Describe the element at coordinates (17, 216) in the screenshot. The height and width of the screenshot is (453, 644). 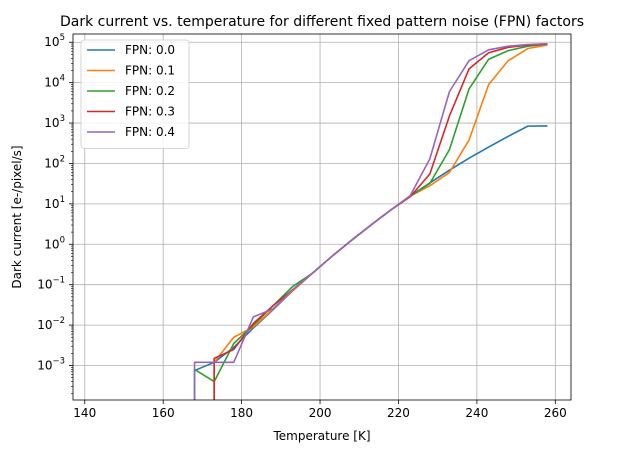
I see `y-axis-label: Dark current [e-/pixel/s]` at that location.